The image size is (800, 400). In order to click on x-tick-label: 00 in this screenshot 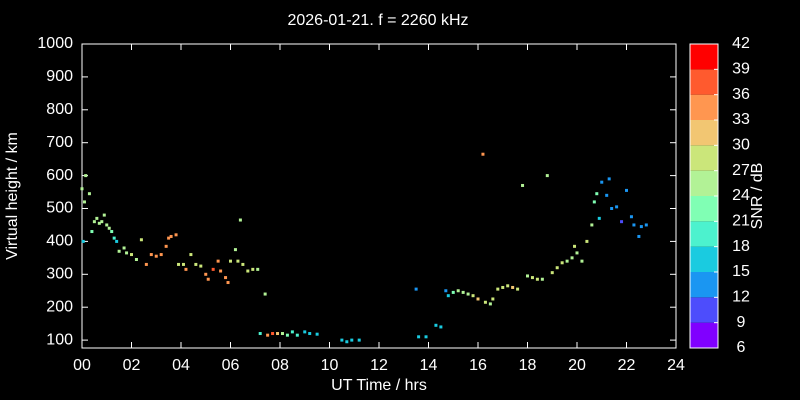, I will do `click(82, 365)`.